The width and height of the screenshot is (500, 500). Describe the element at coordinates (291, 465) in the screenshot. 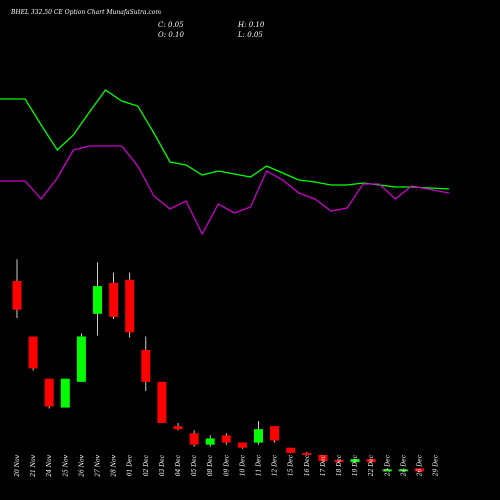

I see `x-tick-label: 15 Dec` at that location.